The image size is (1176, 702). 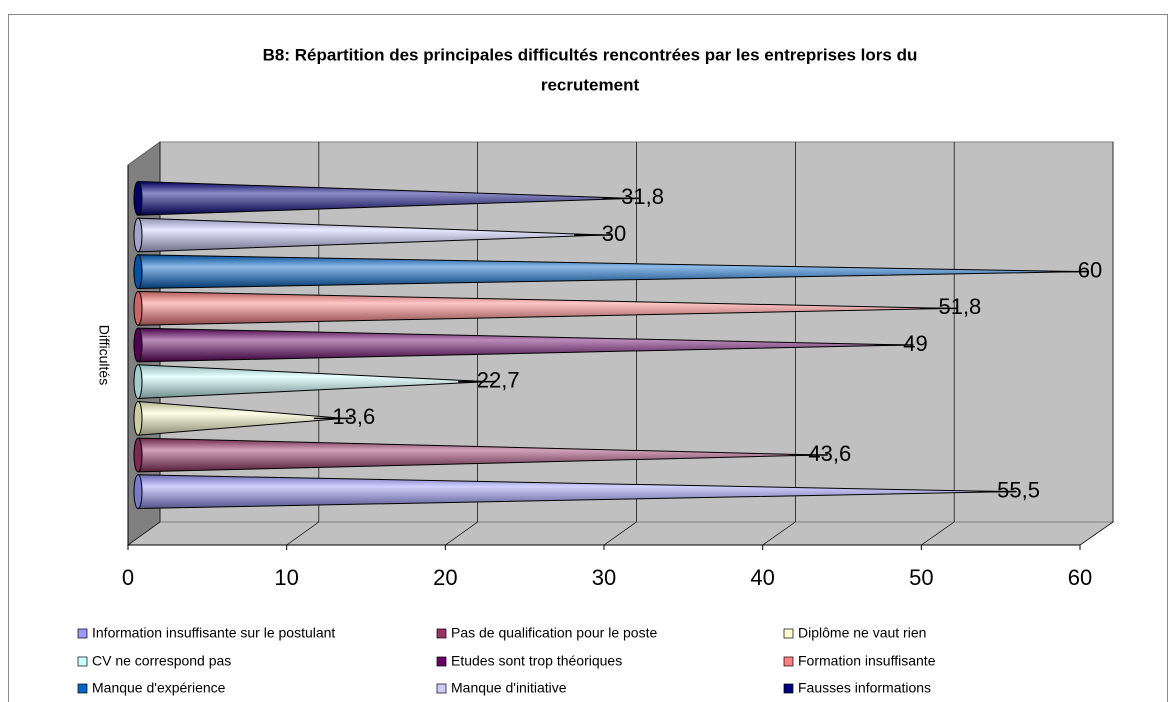 I want to click on data-label: 55,5, so click(x=1018, y=489).